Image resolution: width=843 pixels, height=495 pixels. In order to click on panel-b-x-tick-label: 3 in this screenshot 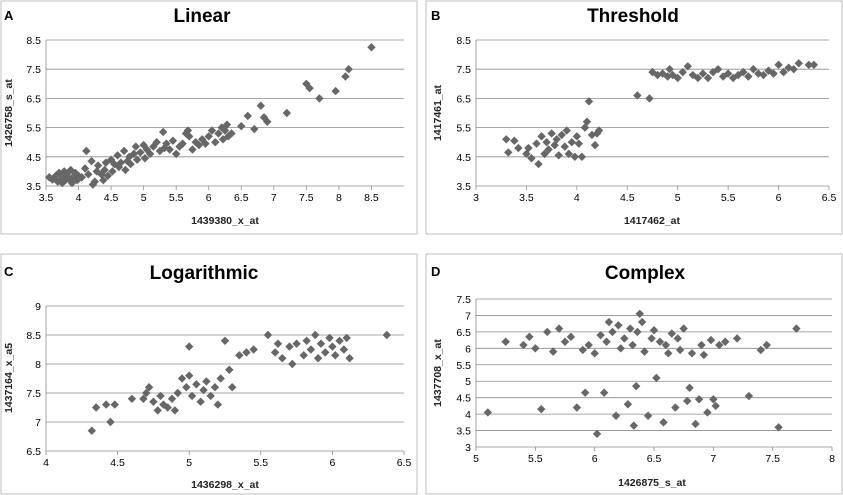, I will do `click(476, 198)`.